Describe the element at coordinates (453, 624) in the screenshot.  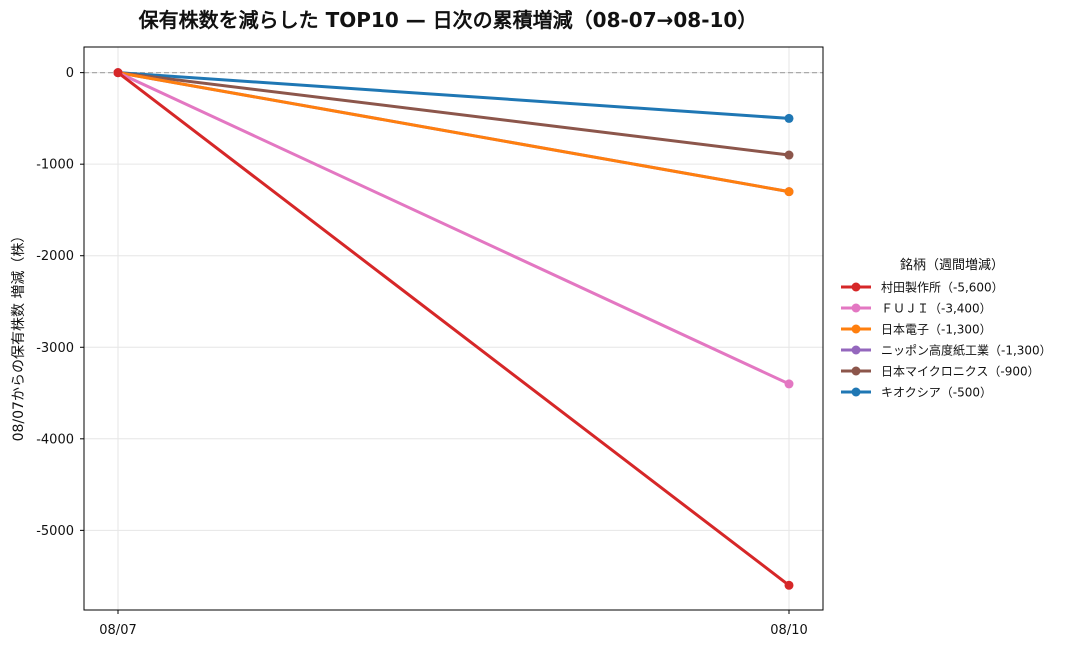
I see `x-axis-ticks: 08/07 08/10` at that location.